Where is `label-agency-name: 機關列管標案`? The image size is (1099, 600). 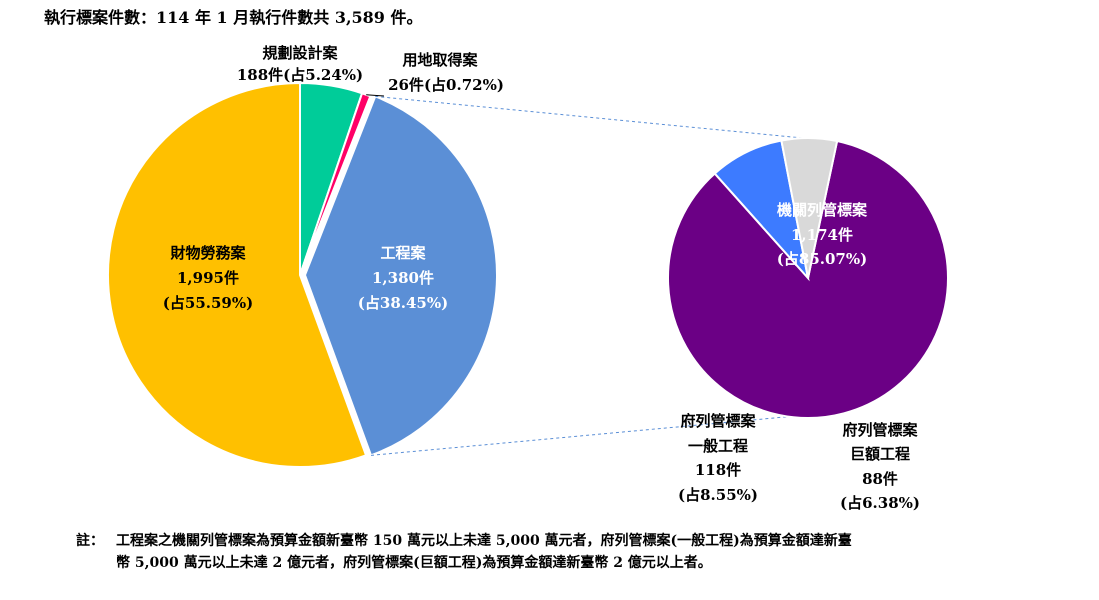
label-agency-name: 機關列管標案 is located at coordinates (822, 210).